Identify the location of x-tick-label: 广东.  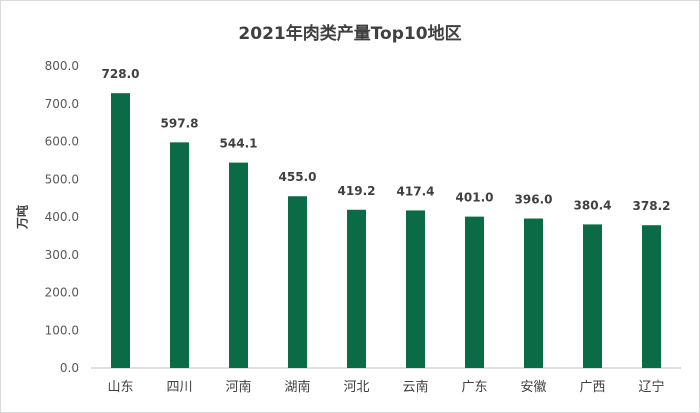
(474, 387).